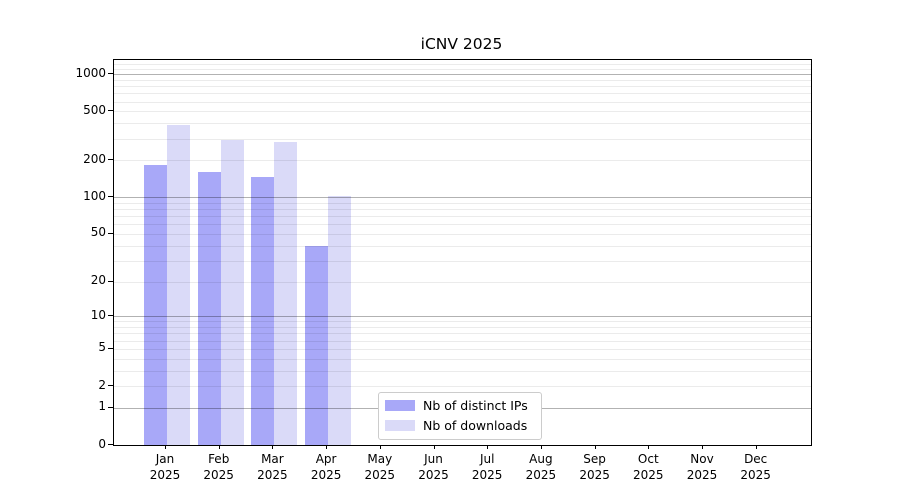 The image size is (900, 500). Describe the element at coordinates (102, 406) in the screenshot. I see `y-tick-label: 1` at that location.